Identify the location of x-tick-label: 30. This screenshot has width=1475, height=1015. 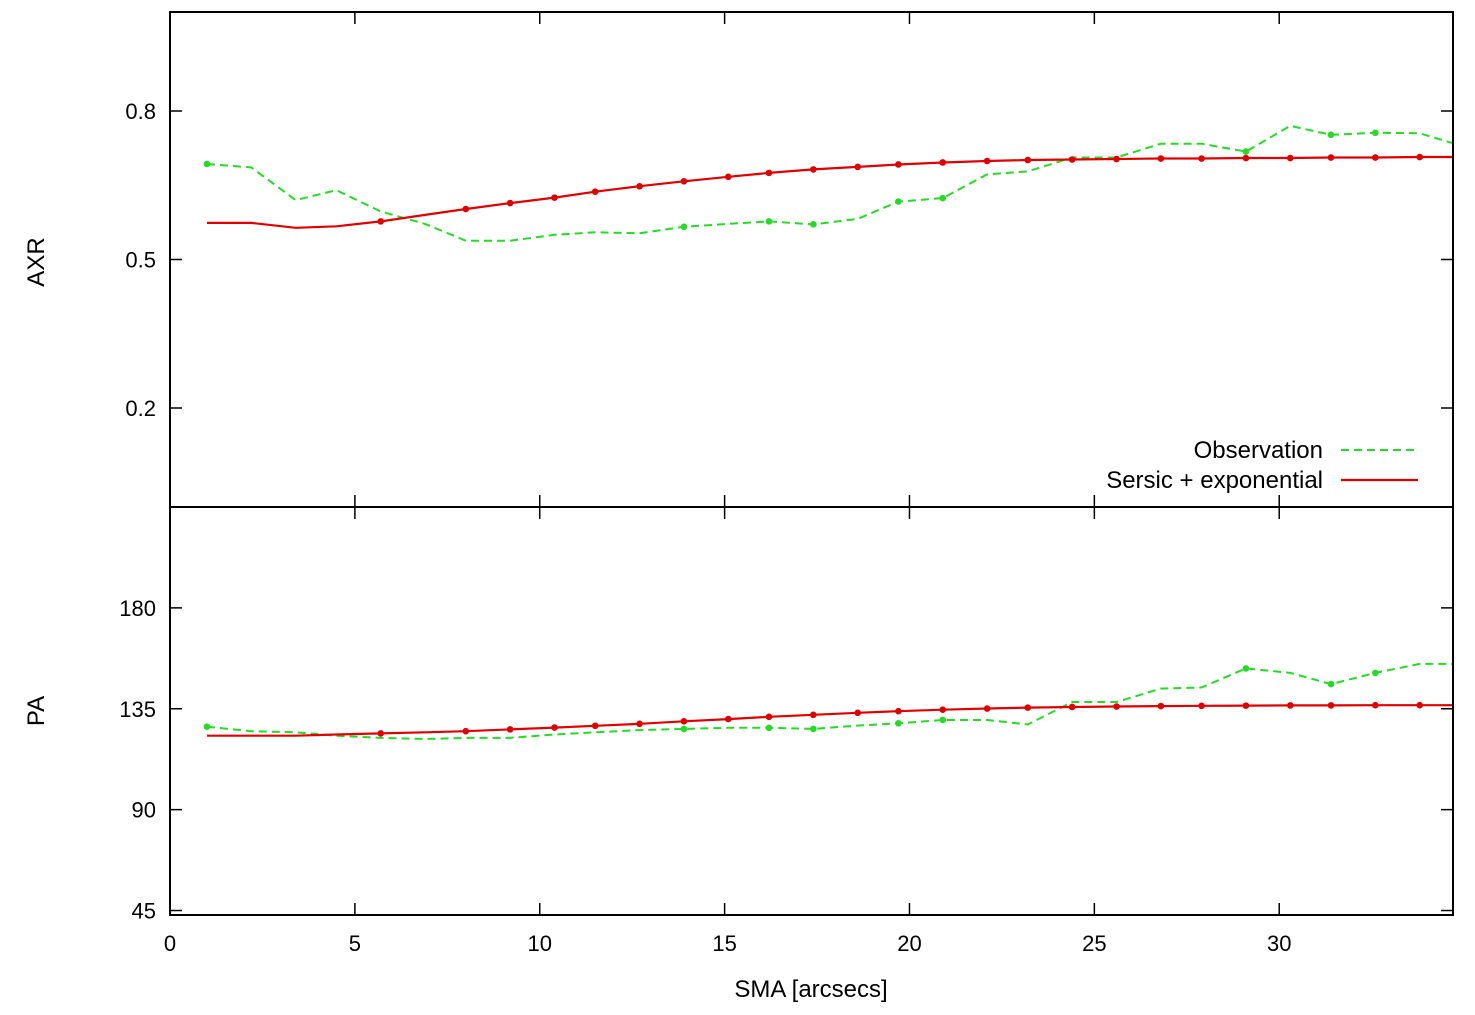
(1279, 943).